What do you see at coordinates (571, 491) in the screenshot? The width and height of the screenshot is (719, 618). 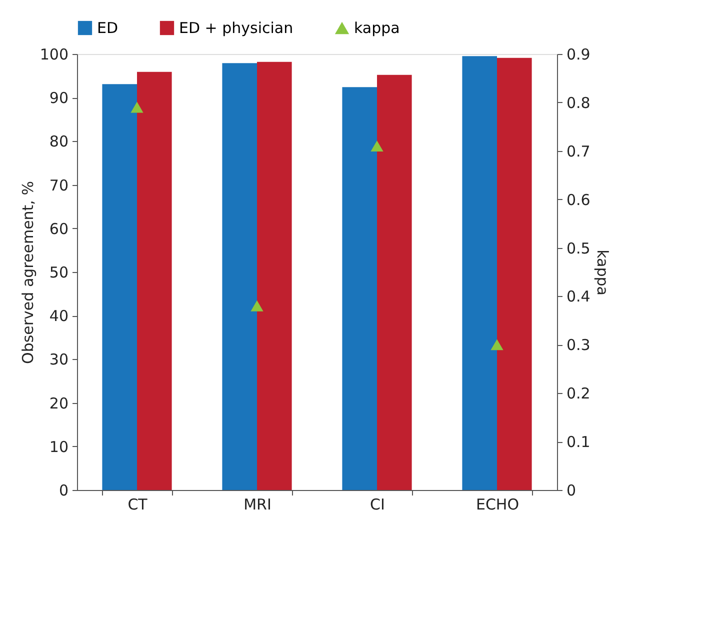 I see `y2-tick-label: 0` at bounding box center [571, 491].